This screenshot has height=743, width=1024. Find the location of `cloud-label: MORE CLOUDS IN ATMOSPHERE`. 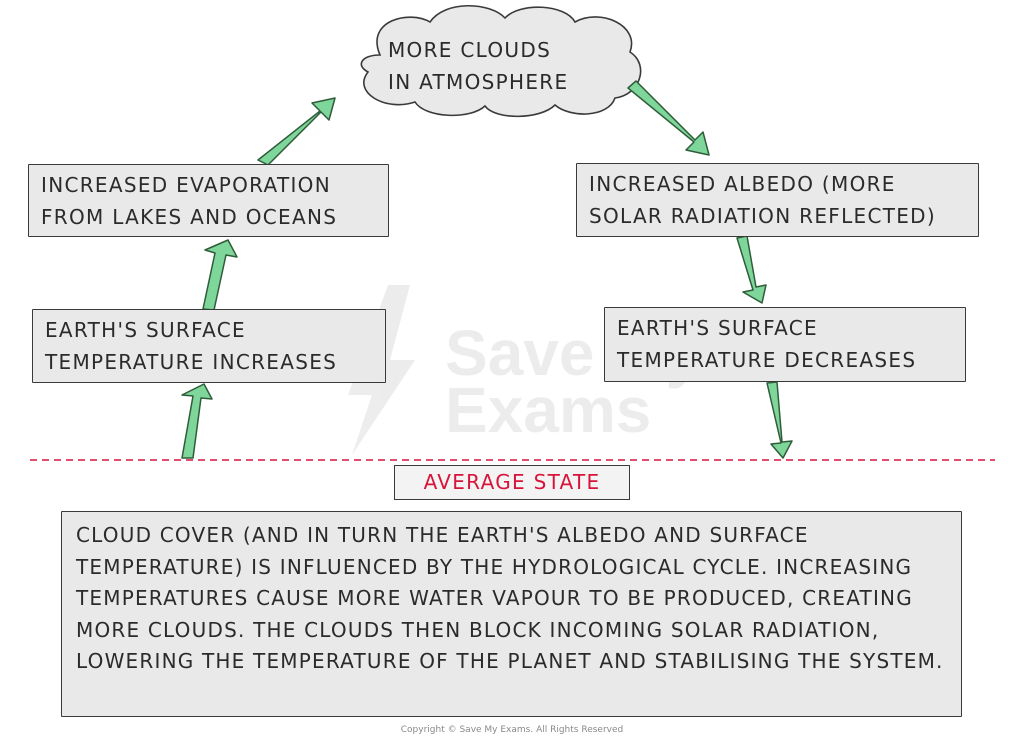

cloud-label: MORE CLOUDS IN ATMOSPHERE is located at coordinates (523, 66).